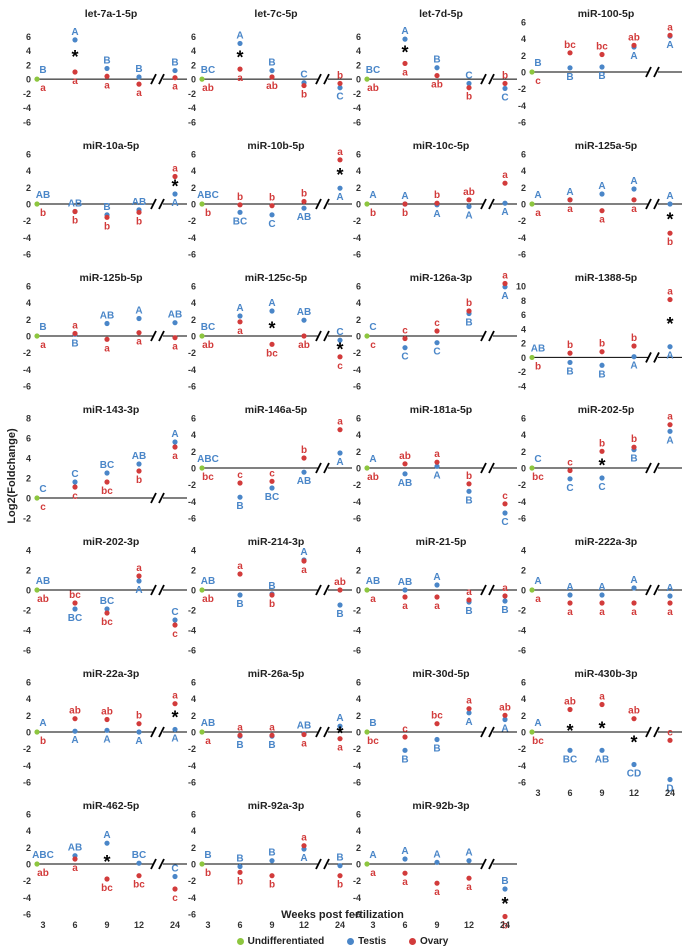 This screenshot has height=952, width=685. I want to click on testis-letter: D, so click(669, 789).